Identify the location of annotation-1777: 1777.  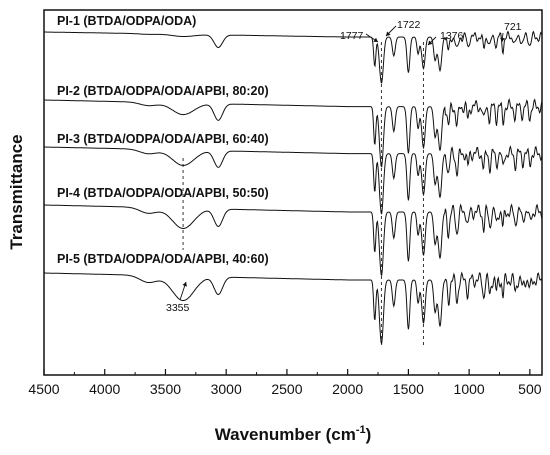
(352, 36).